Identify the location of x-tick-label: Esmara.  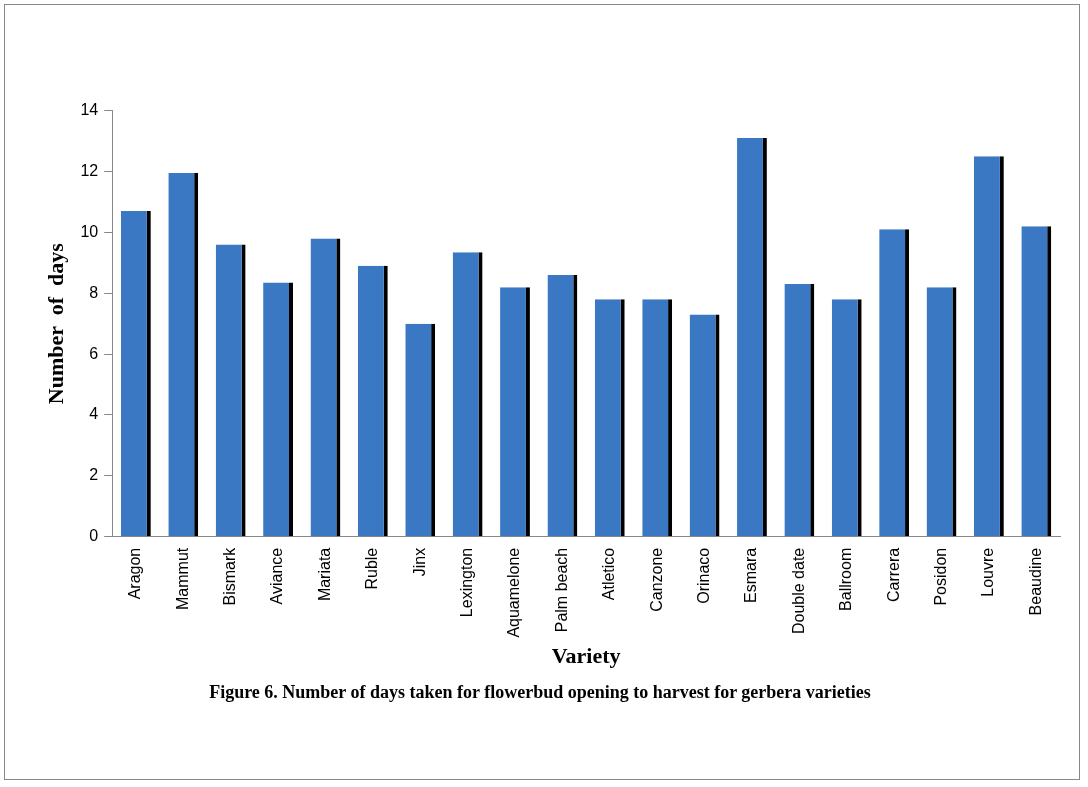
(751, 575).